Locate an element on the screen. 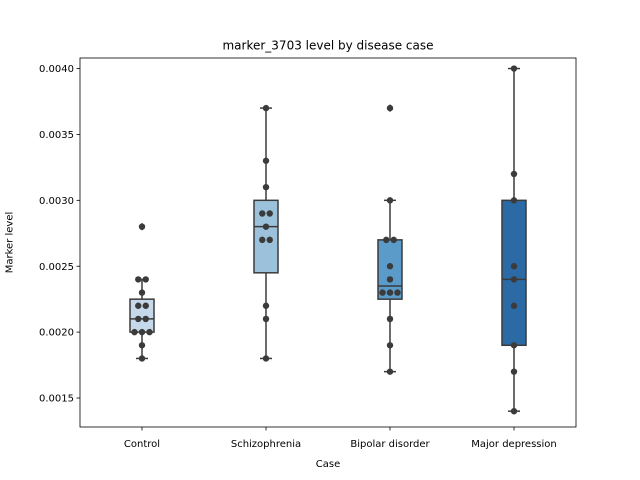  y-axis-label: Marker level is located at coordinates (10, 243).